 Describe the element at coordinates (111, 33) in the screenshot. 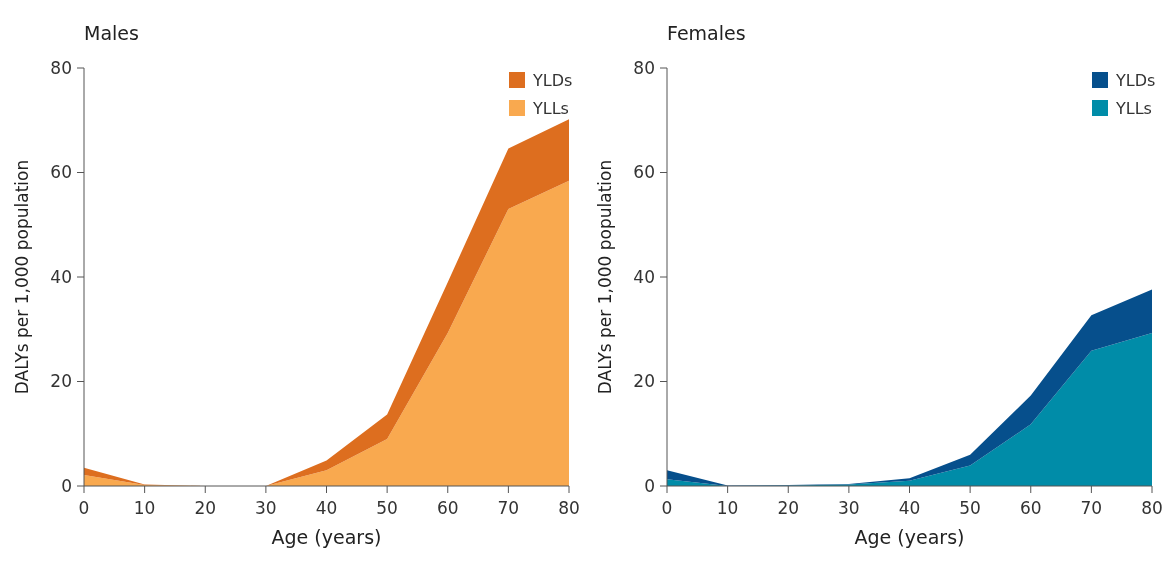

I see `chart-title: Males` at that location.